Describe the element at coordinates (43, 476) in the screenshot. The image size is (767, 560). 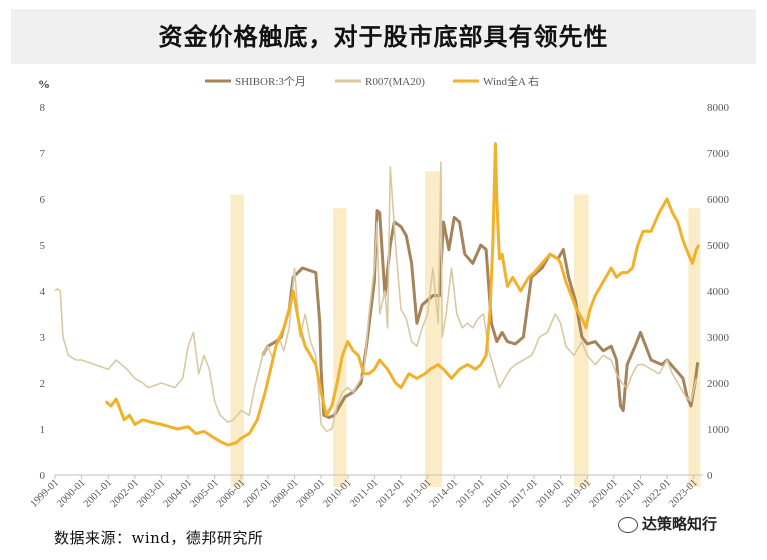
I see `left-tick-label: 0` at that location.